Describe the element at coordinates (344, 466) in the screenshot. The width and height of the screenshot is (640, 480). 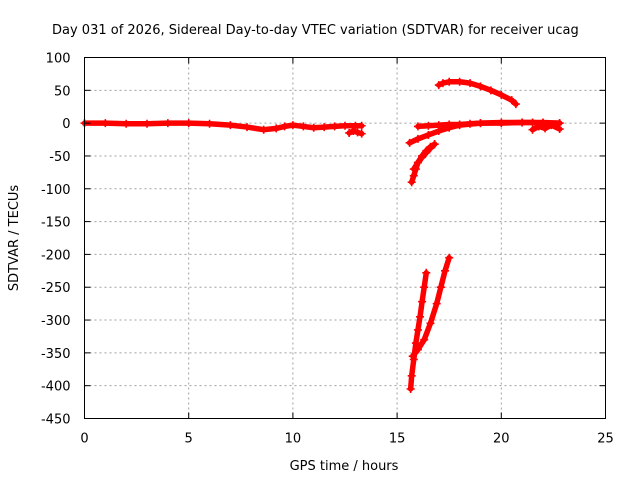
I see `x-axis-label: GPS time / hours` at that location.